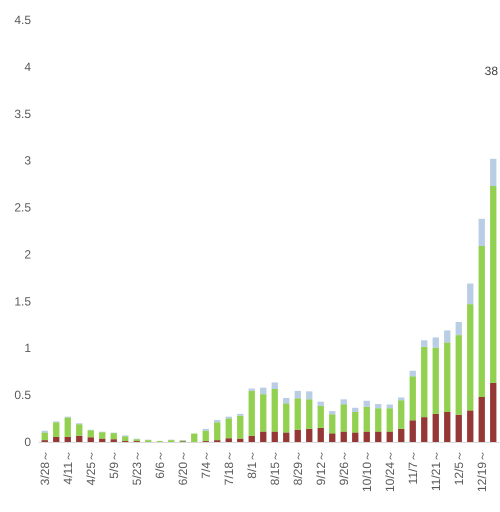 The image size is (500, 512). I want to click on x-tick-label: 6/6～, so click(159, 464).